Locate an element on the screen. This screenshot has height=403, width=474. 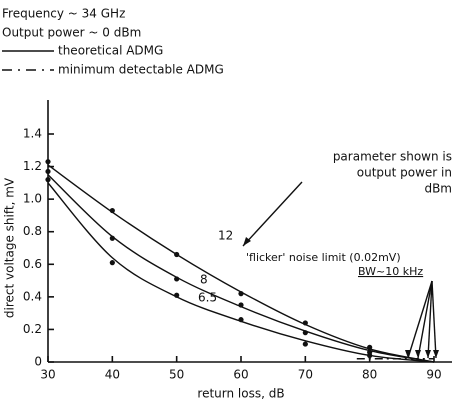
legend-label: theoretical ADMG is located at coordinates (110, 51).